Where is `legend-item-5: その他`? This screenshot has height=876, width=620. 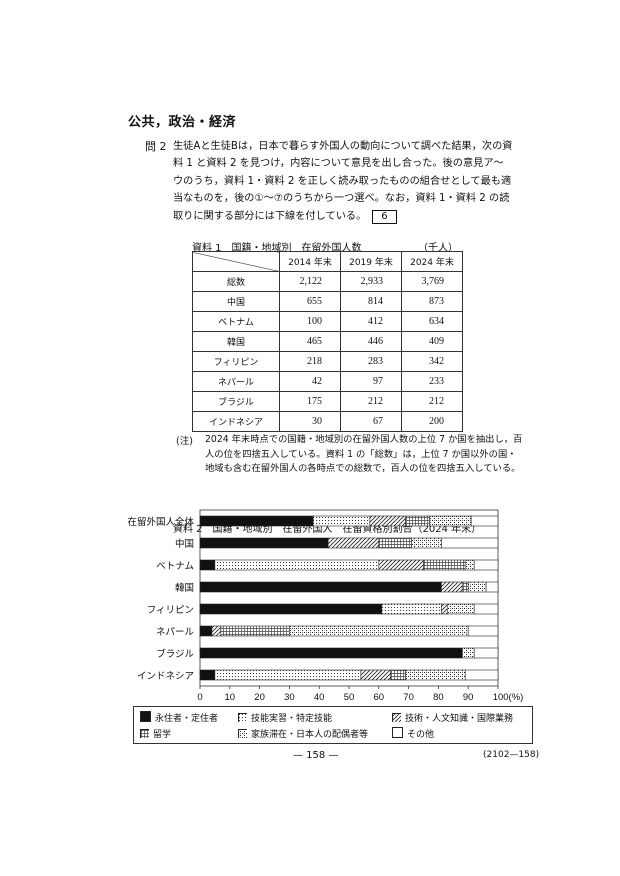
legend-item-5: その他 is located at coordinates (413, 733).